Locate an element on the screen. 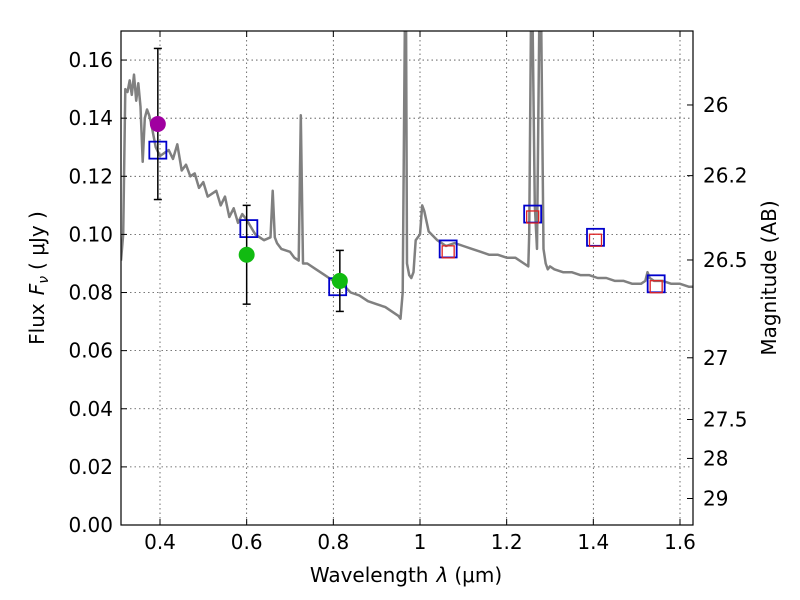  y-axis-label: FluxFν( μJy ) is located at coordinates (38, 278).